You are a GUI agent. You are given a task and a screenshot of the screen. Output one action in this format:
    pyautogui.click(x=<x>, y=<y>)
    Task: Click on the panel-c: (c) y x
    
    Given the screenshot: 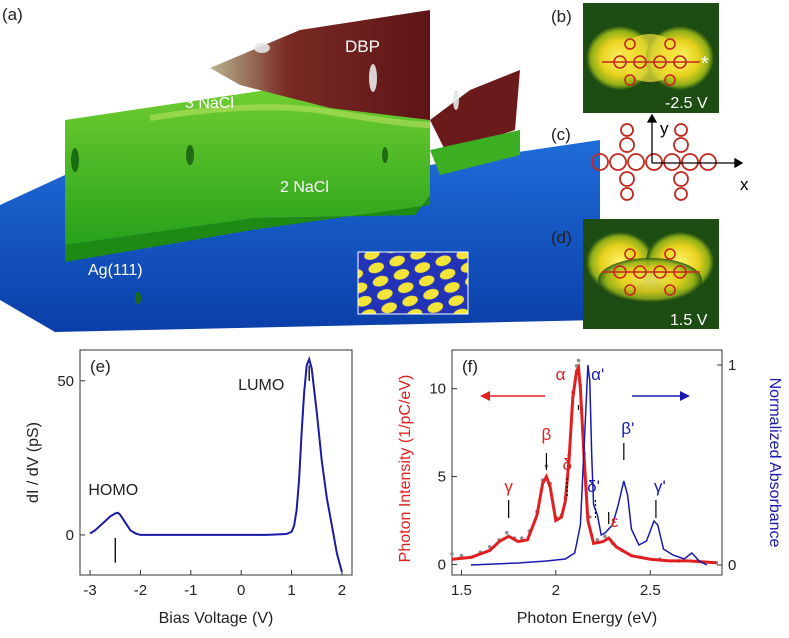 What is the action you would take?
    pyautogui.click(x=650, y=157)
    